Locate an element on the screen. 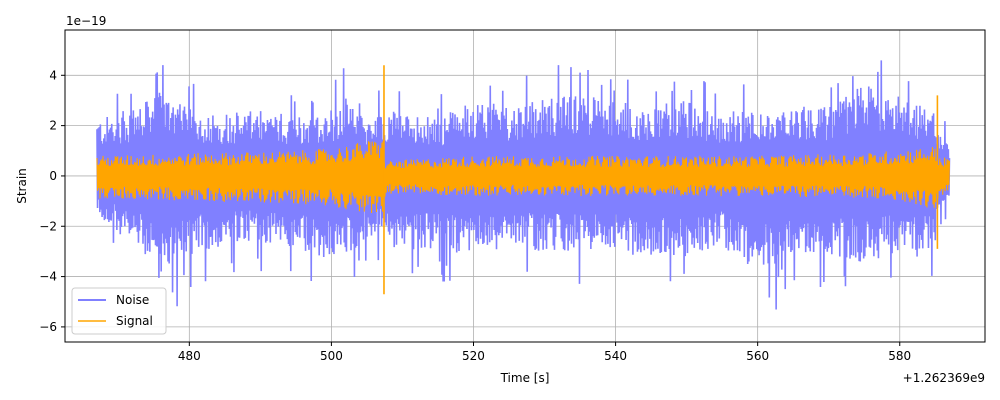  y-tick-label: 2 is located at coordinates (53, 126).